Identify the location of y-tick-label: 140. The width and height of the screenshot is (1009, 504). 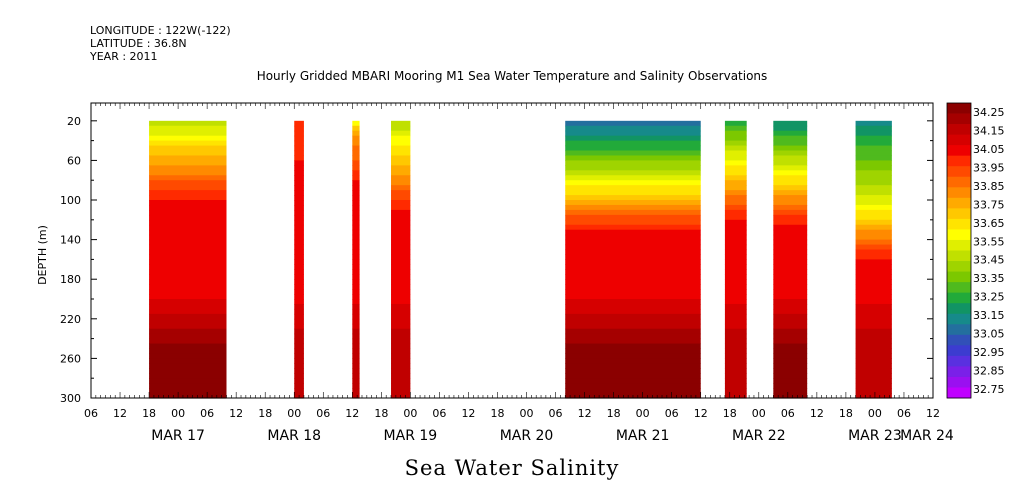
(70, 240).